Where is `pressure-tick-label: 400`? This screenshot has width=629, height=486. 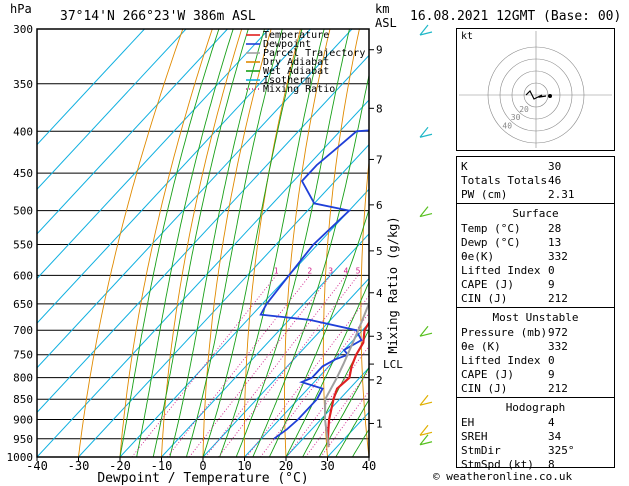 pressure-tick-label: 400 is located at coordinates (23, 131).